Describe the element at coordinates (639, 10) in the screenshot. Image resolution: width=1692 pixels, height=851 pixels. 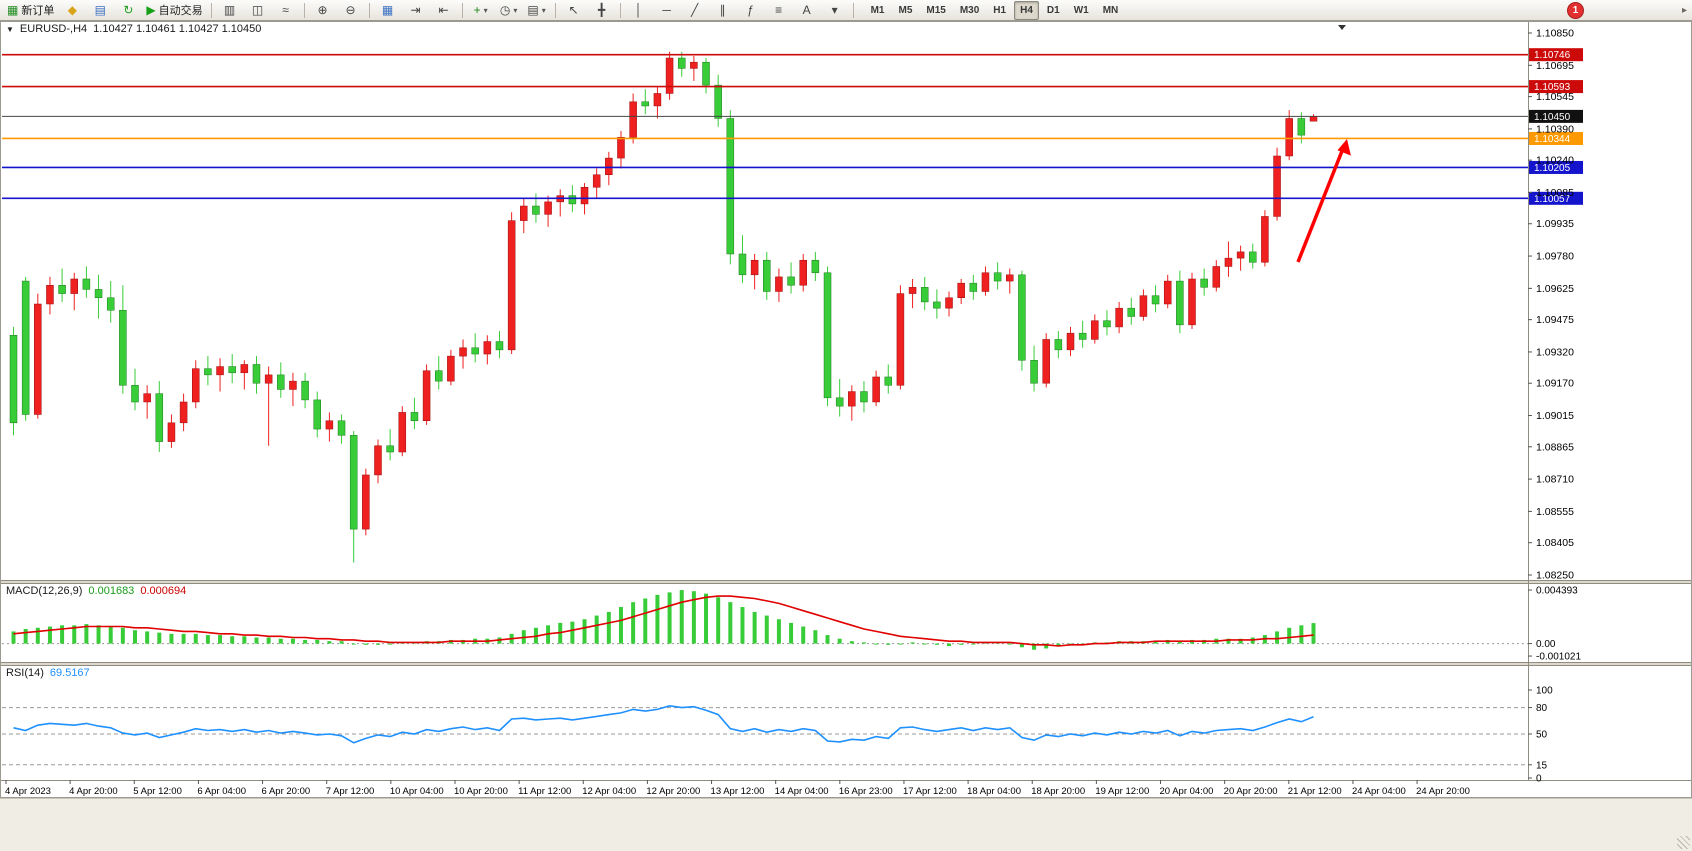
I see `vertical-line-button: │` at that location.